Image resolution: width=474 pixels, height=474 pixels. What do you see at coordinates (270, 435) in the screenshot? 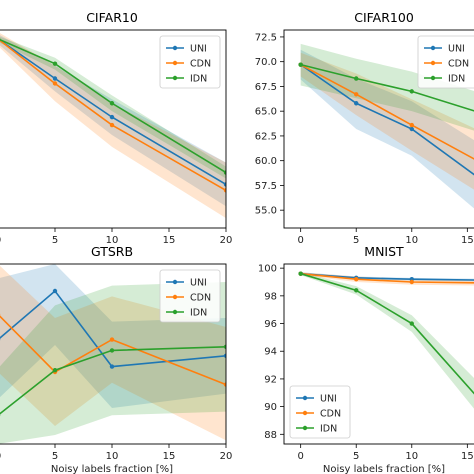
I see `y-tick-label: 88` at bounding box center [270, 435].